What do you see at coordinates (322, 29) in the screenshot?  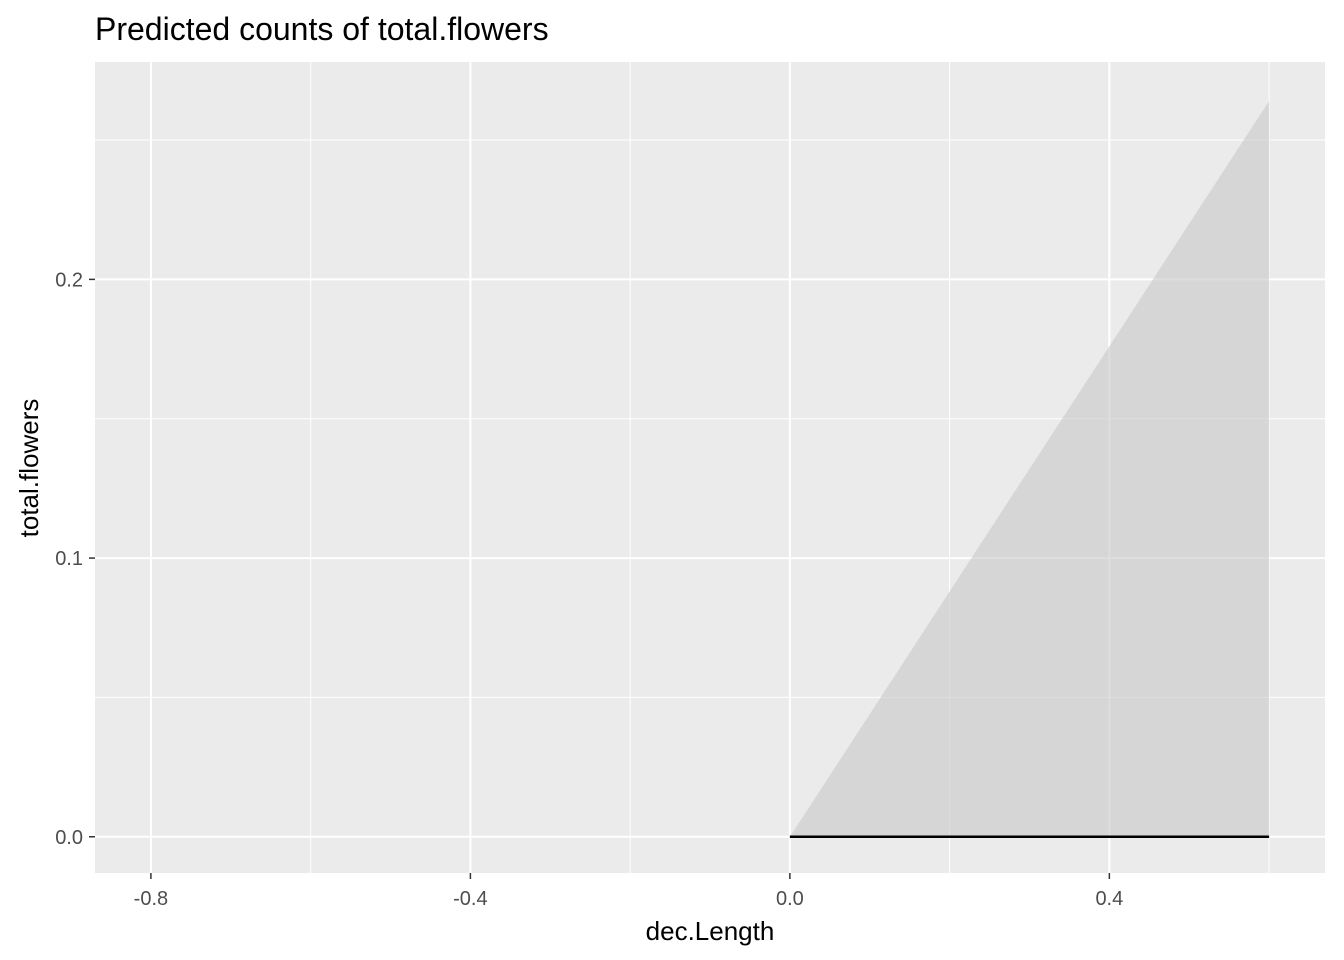 I see `chart-title: Predicted counts of total.flowers` at bounding box center [322, 29].